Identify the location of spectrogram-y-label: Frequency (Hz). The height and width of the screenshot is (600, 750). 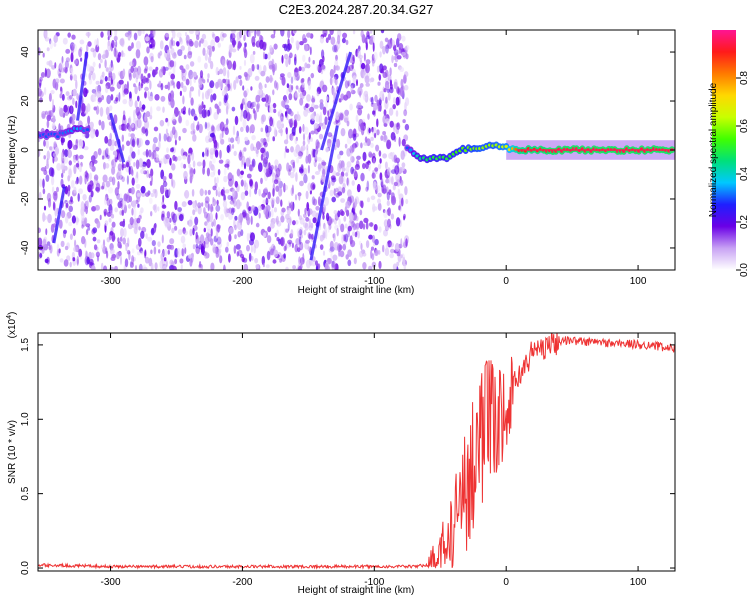
(12, 150).